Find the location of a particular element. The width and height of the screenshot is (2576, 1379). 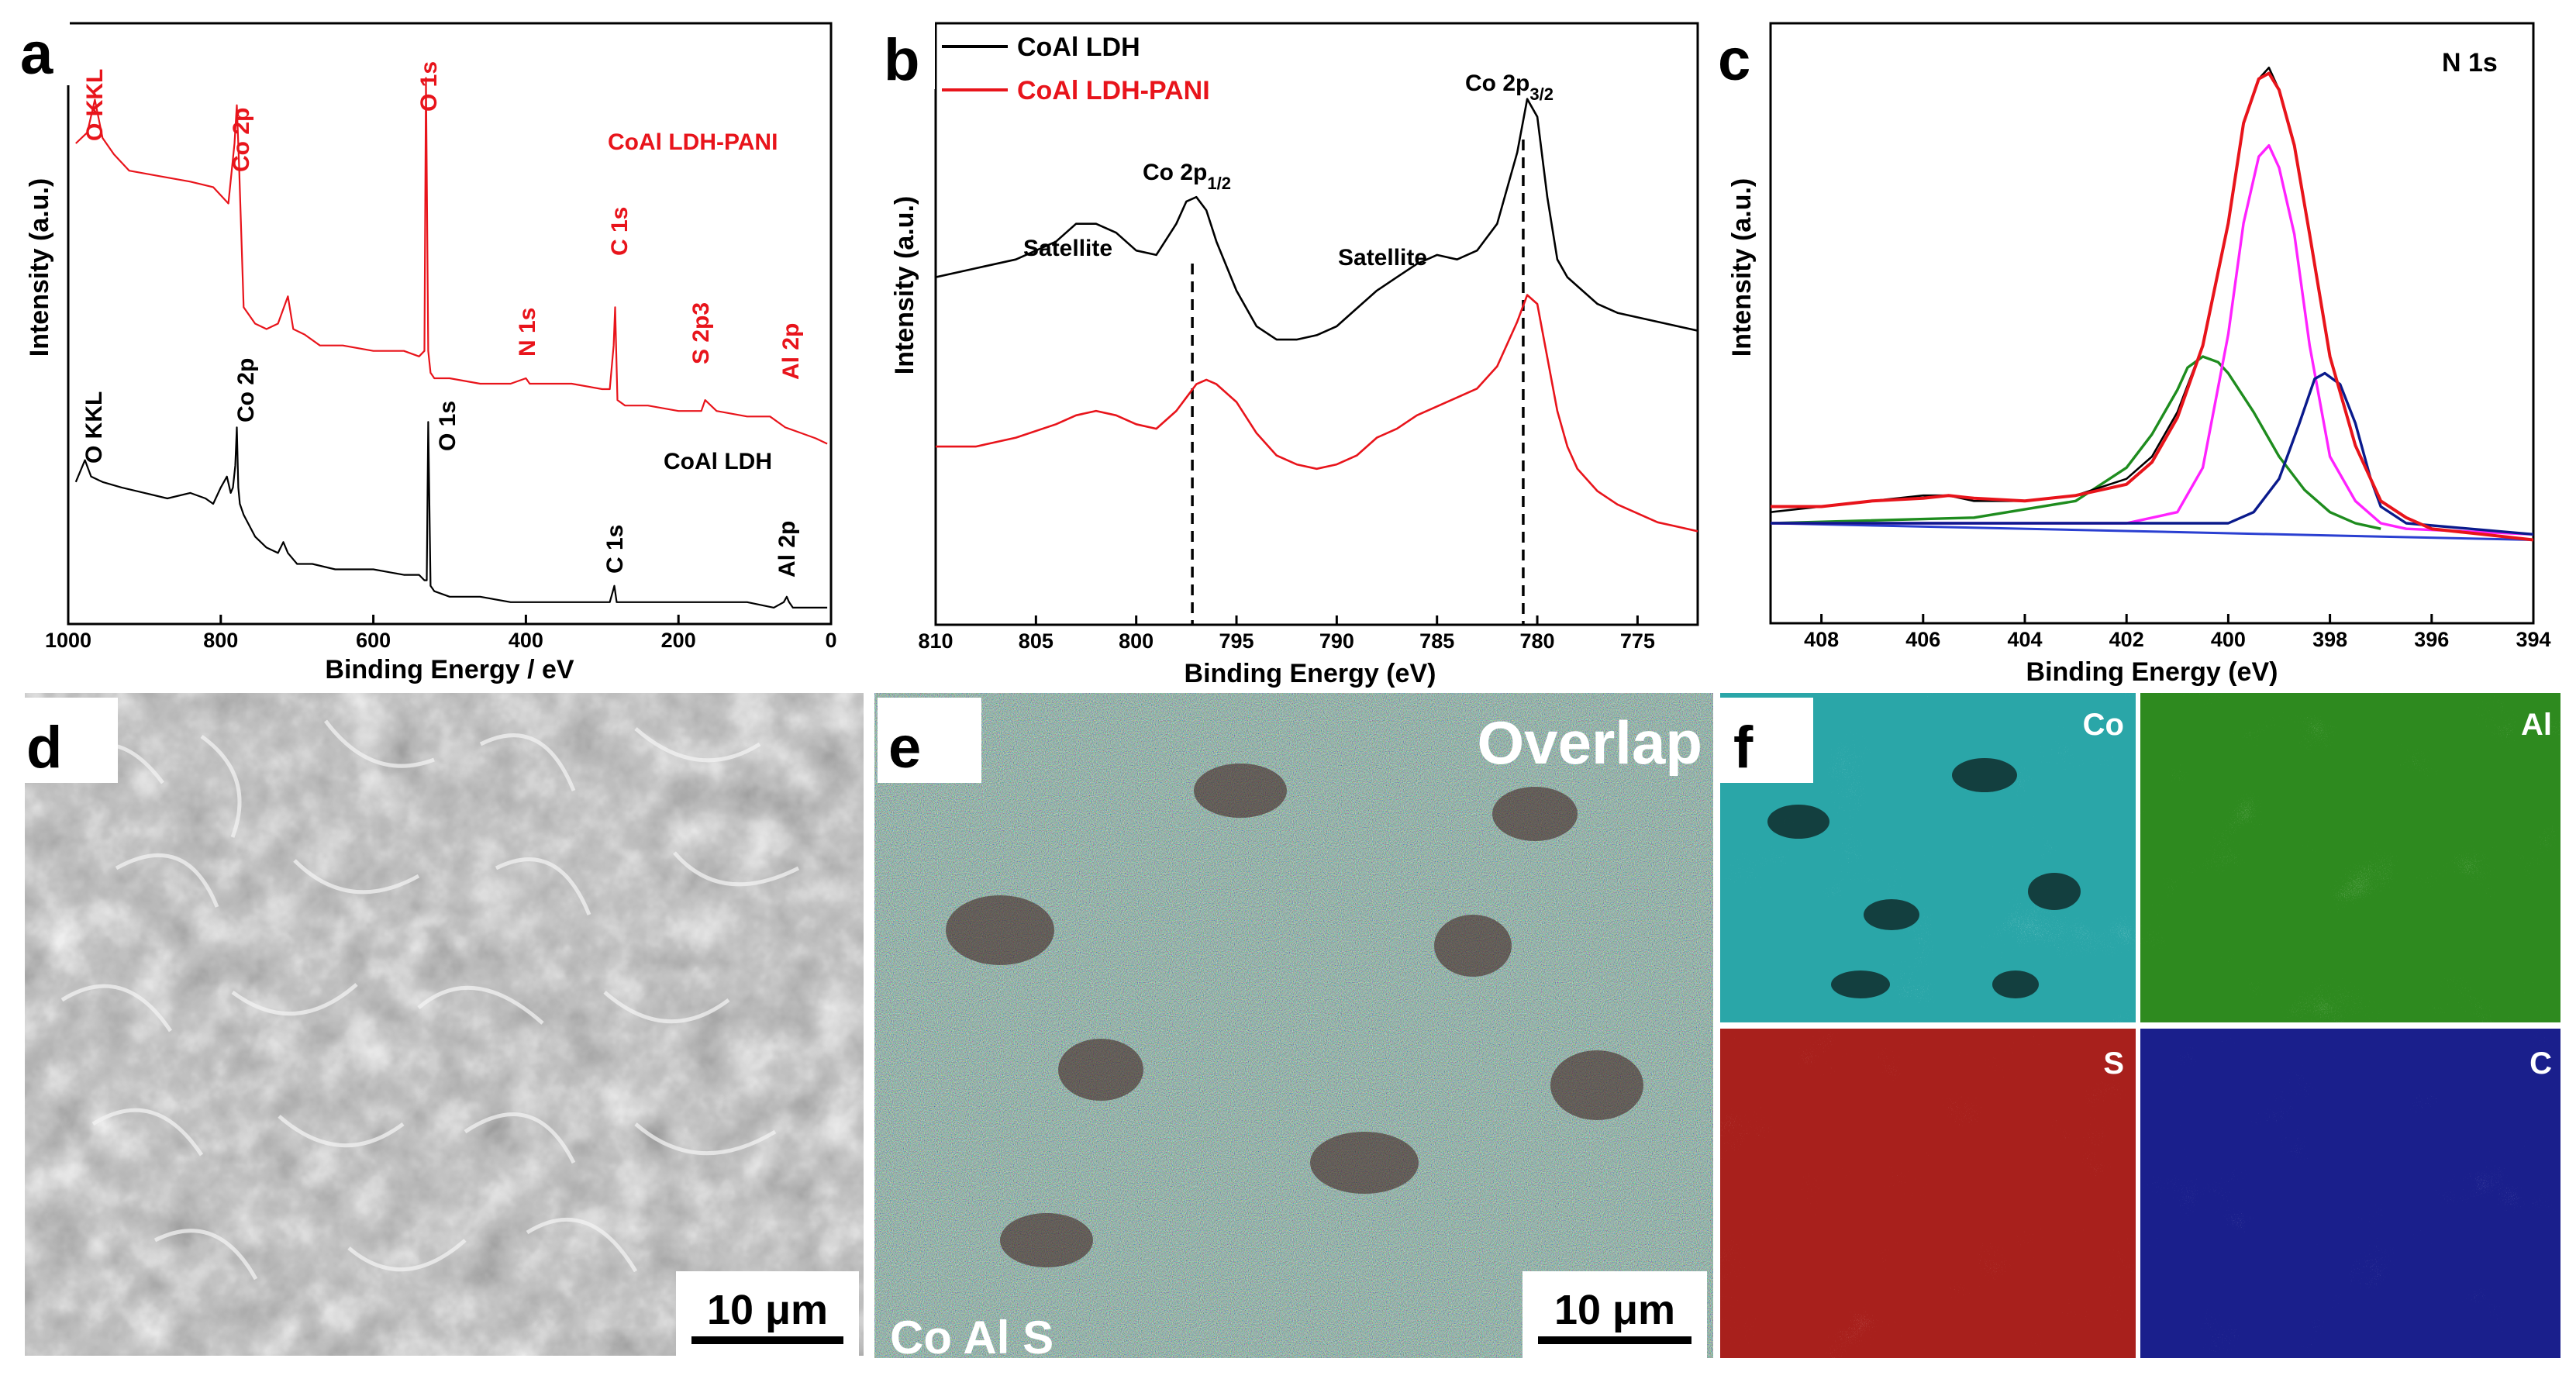

b-ann-co2p-right: Co 2p3/2 is located at coordinates (1509, 87).